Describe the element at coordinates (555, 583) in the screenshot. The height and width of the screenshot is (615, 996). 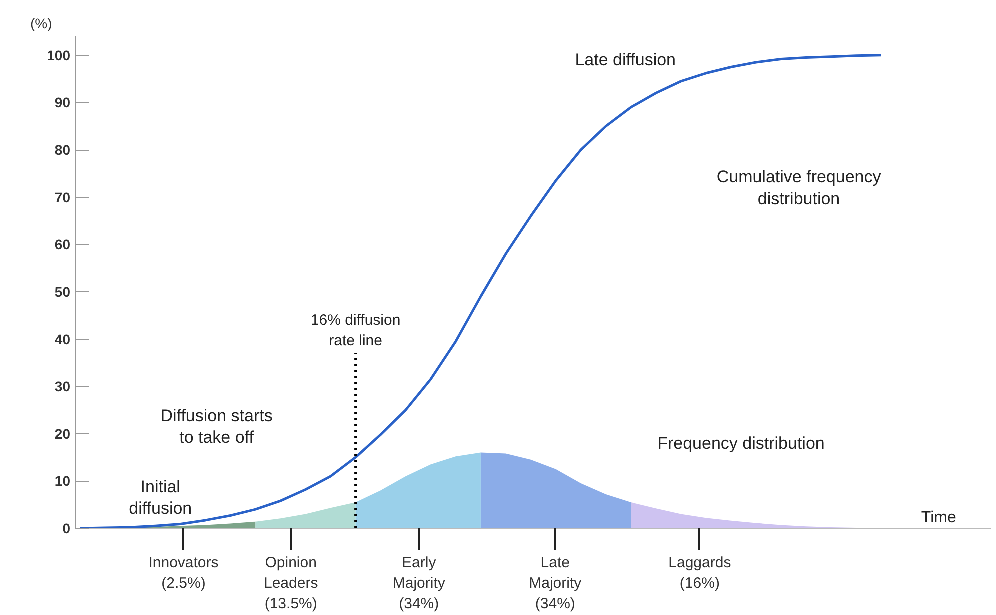
I see `text: Late Majority (34%)` at that location.